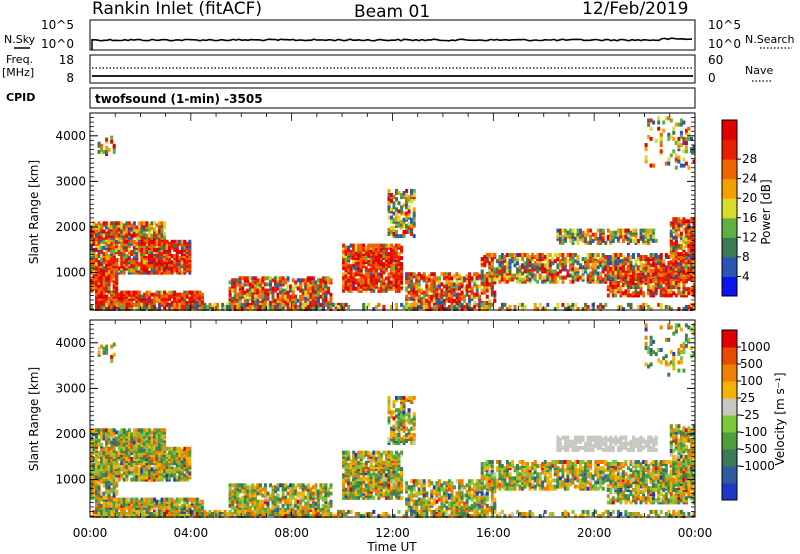 The image size is (800, 554). Describe the element at coordinates (749, 237) in the screenshot. I see `colorbar-tick-label: 12` at that location.